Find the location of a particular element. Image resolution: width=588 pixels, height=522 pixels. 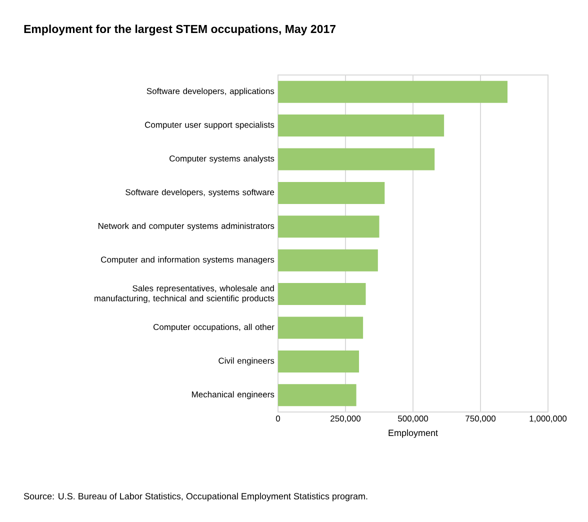

text: Employment for the largest STEM occupations, May 2017 is located at coordinates (180, 30).